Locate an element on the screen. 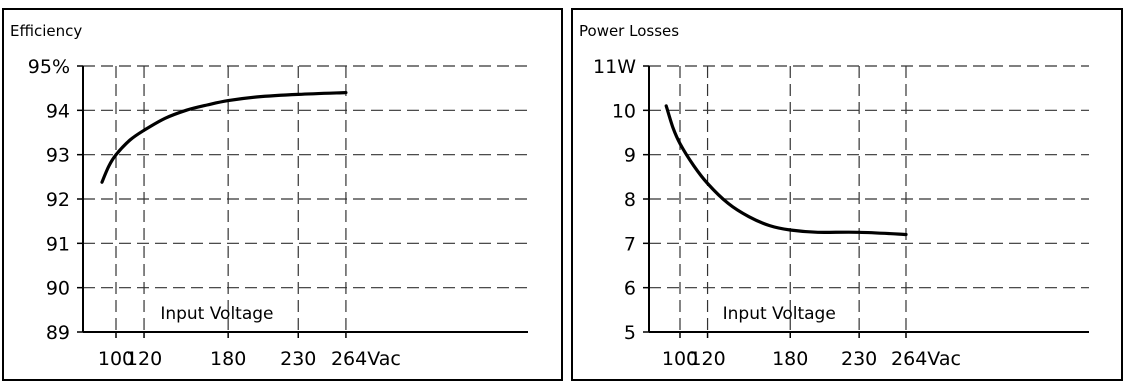 The width and height of the screenshot is (1125, 383). y-tick-label: 93 is located at coordinates (58, 156).